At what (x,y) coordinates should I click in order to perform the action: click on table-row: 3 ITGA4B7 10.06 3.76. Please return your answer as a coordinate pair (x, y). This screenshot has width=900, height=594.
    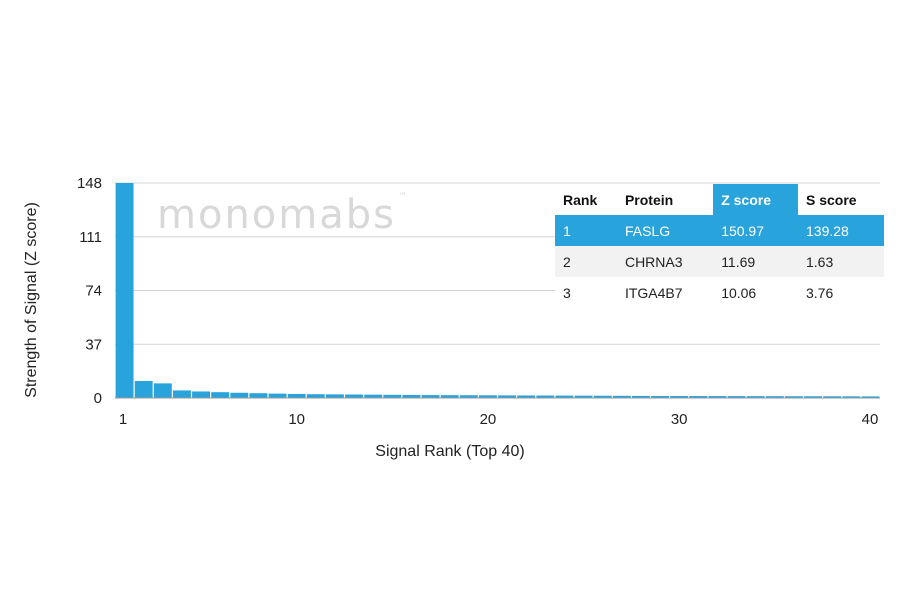
    Looking at the image, I should click on (719, 292).